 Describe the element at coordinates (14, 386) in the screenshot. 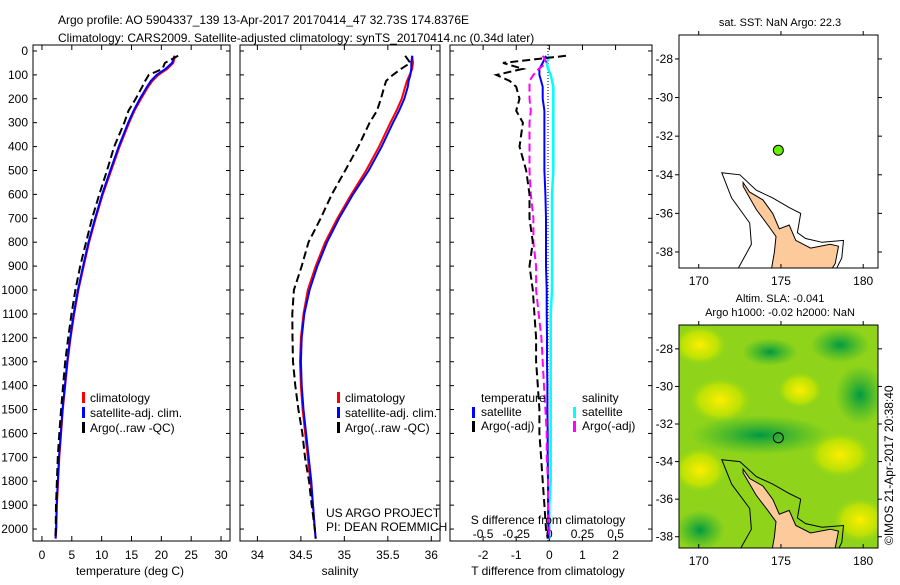

I see `depth-tick-label: 1400` at that location.